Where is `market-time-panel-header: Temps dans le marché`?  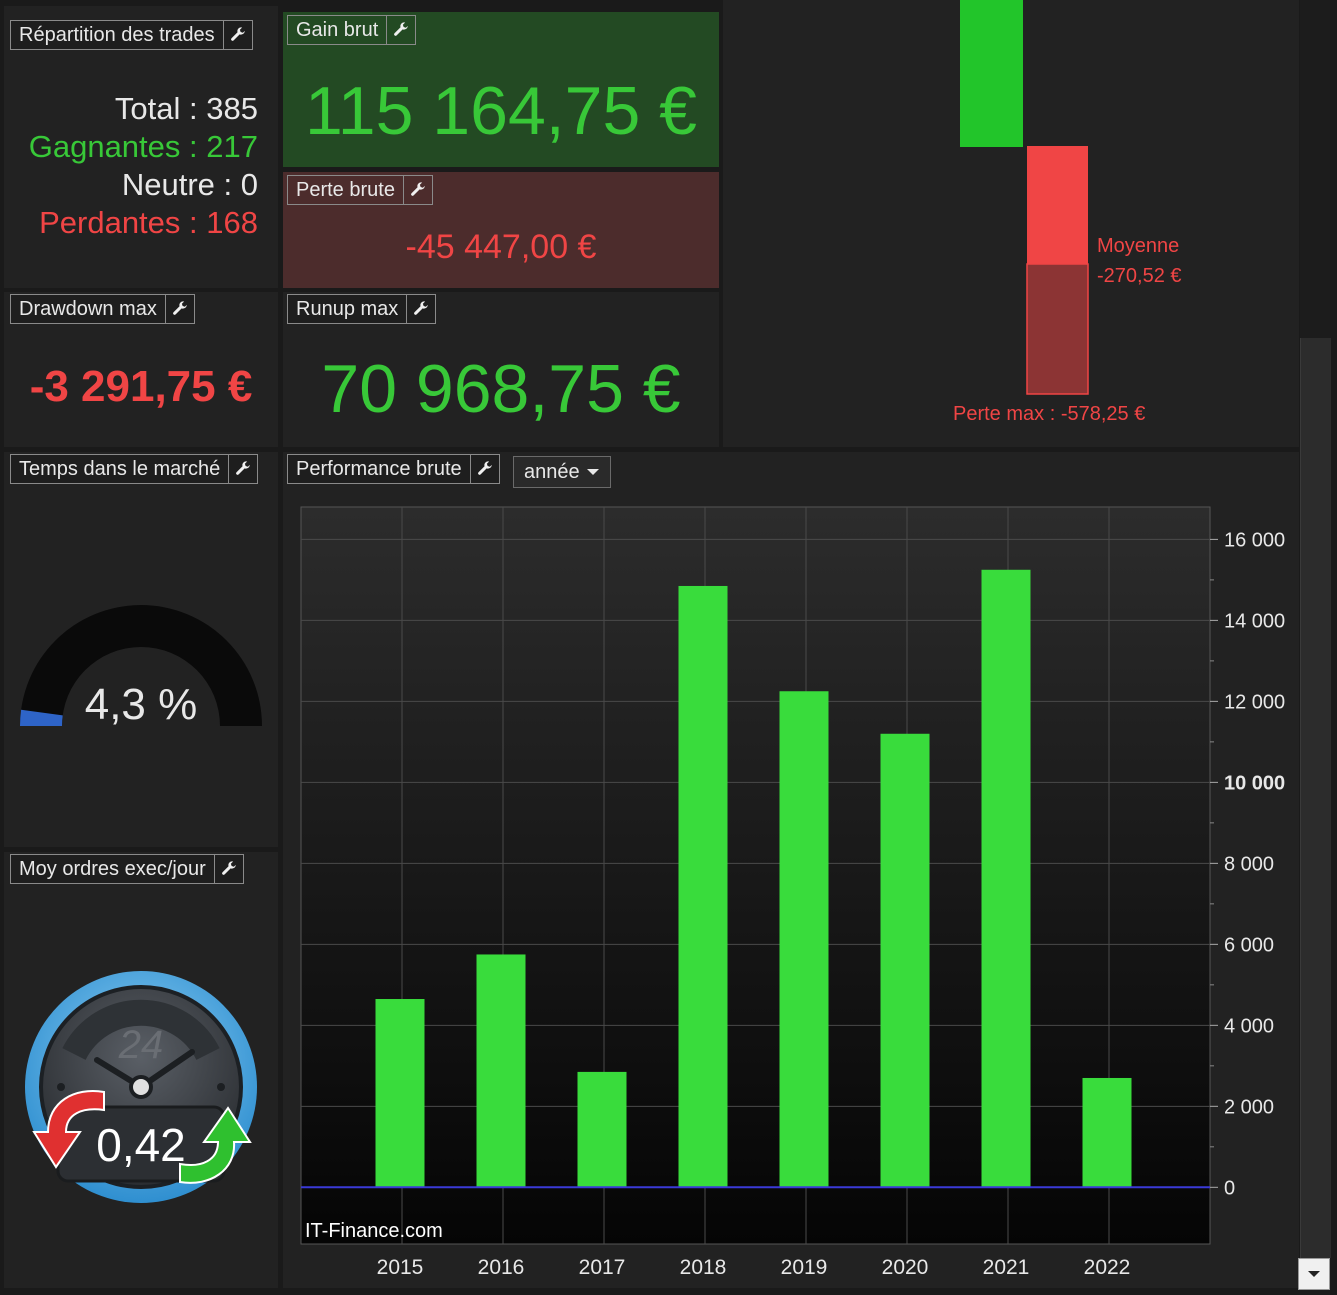
market-time-panel-header: Temps dans le marché is located at coordinates (134, 469).